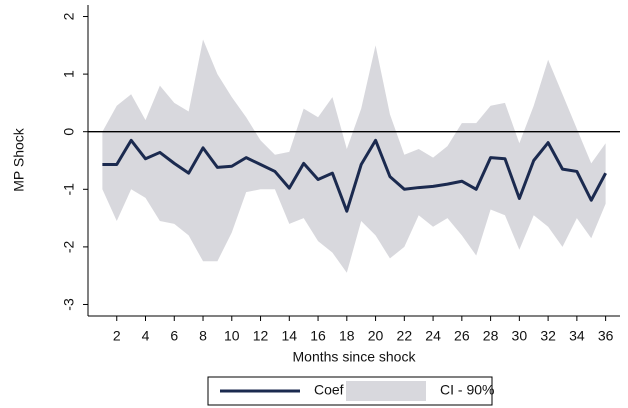  What do you see at coordinates (354, 175) in the screenshot?
I see `coef-line` at bounding box center [354, 175].